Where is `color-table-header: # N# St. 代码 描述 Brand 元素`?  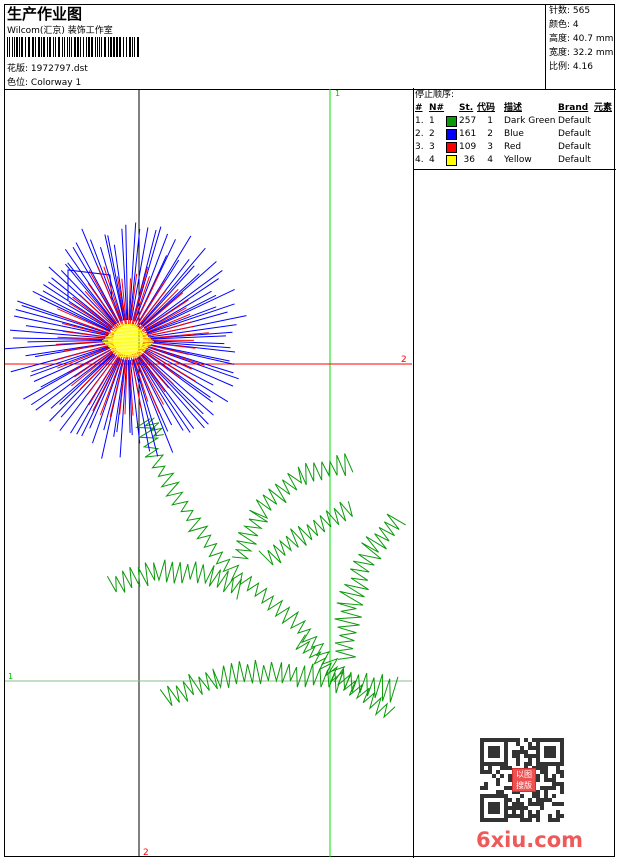
color-table-header: # N# St. 代码 描述 Brand 元素 is located at coordinates (514, 108).